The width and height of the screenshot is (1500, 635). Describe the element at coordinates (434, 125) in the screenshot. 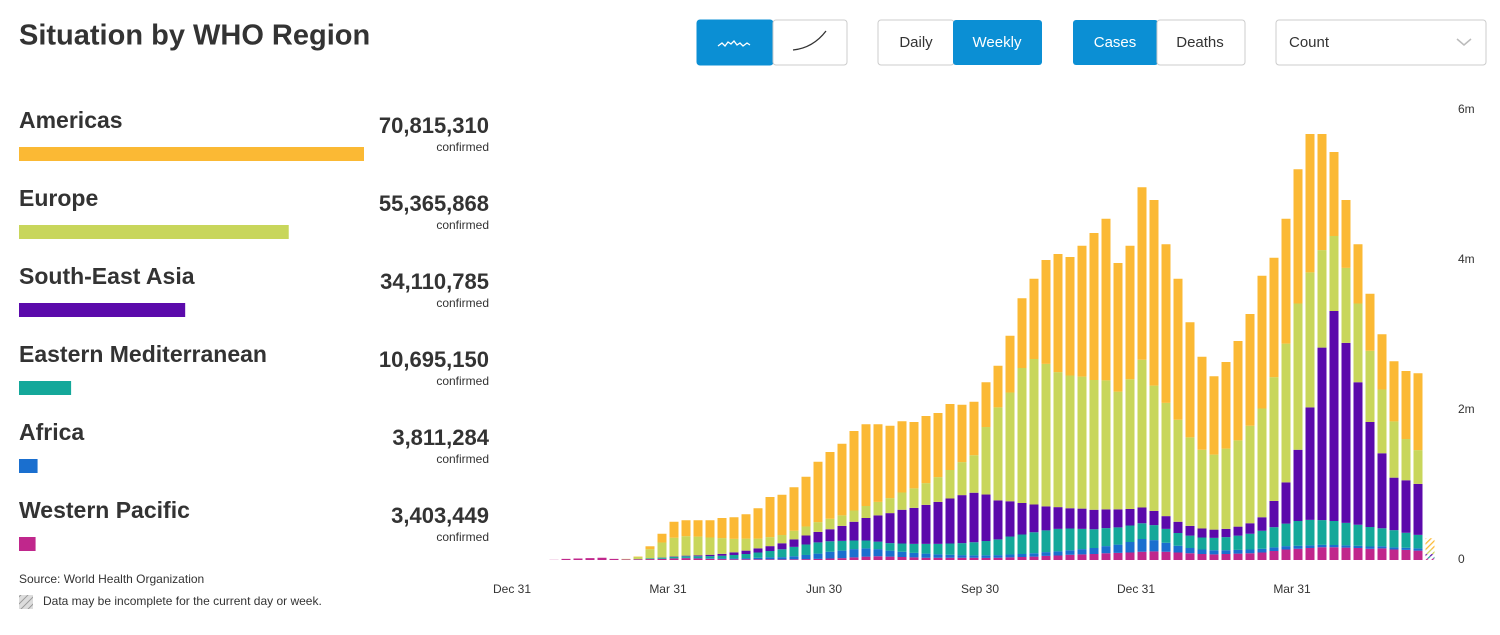

I see `region-total: 70,815,310` at that location.